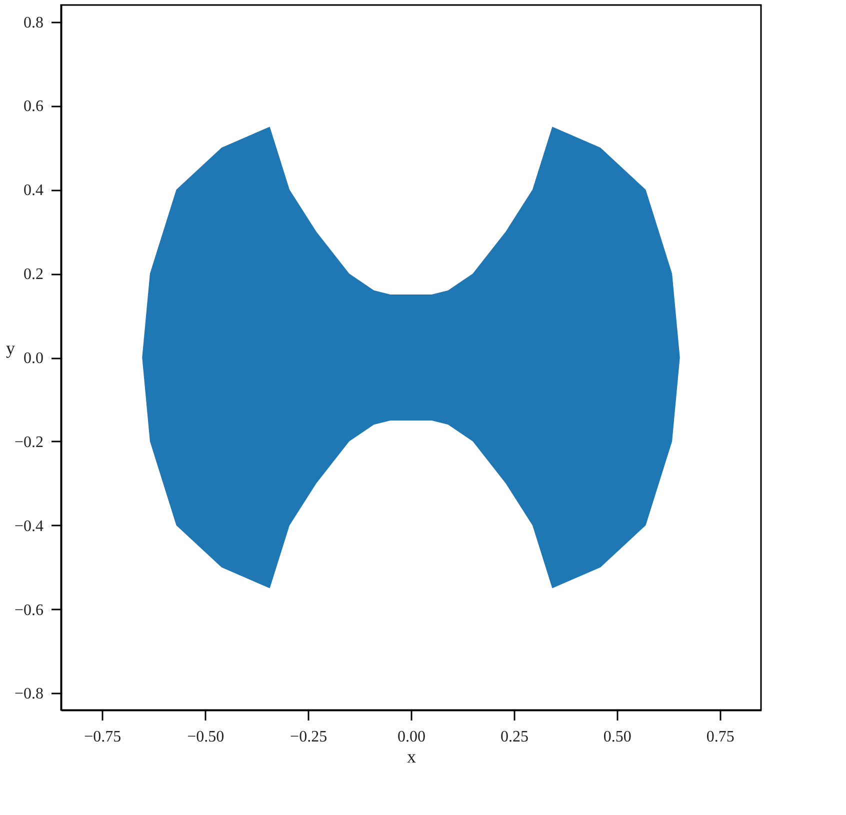 Image resolution: width=846 pixels, height=815 pixels. What do you see at coordinates (103, 737) in the screenshot?
I see `x-tick-label: −0.75` at bounding box center [103, 737].